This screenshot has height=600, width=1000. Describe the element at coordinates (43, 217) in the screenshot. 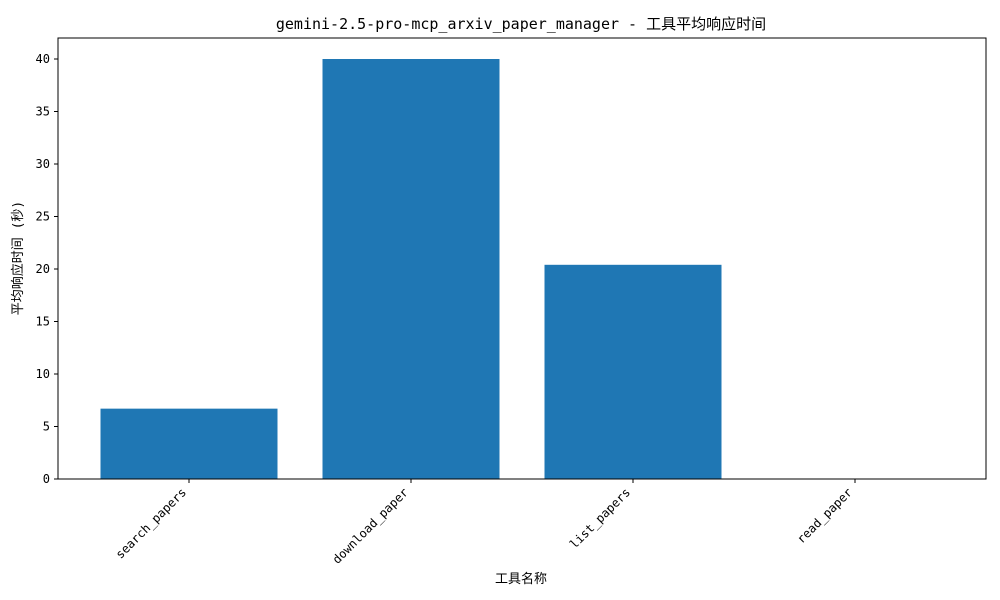

I see `y-tick-label: 25` at that location.